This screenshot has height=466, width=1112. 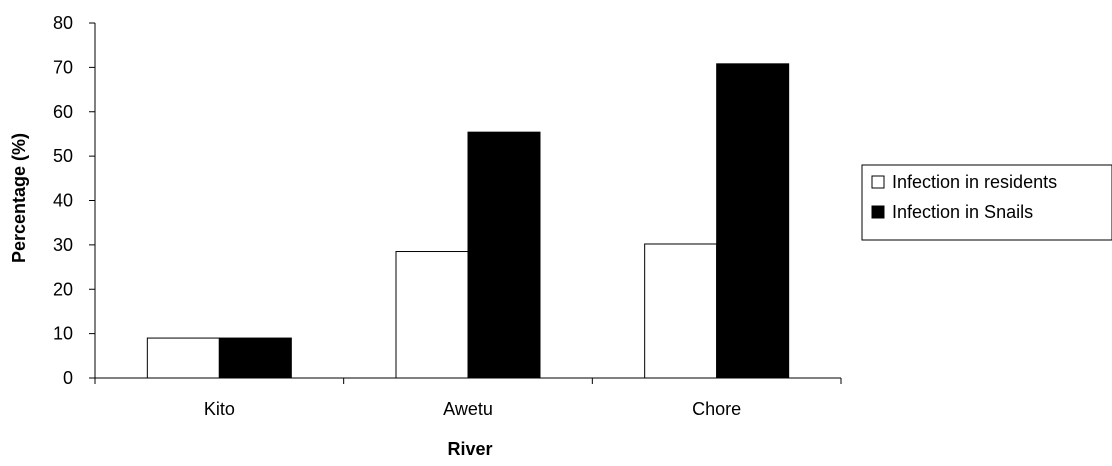 I want to click on x-tick-label: Kito, so click(x=219, y=409).